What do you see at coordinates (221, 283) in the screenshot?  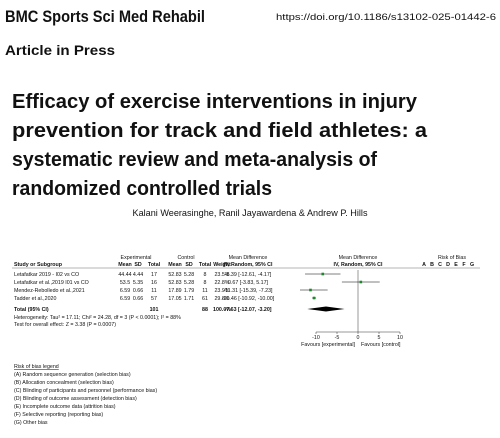 I see `cell: 22.8%` at bounding box center [221, 283].